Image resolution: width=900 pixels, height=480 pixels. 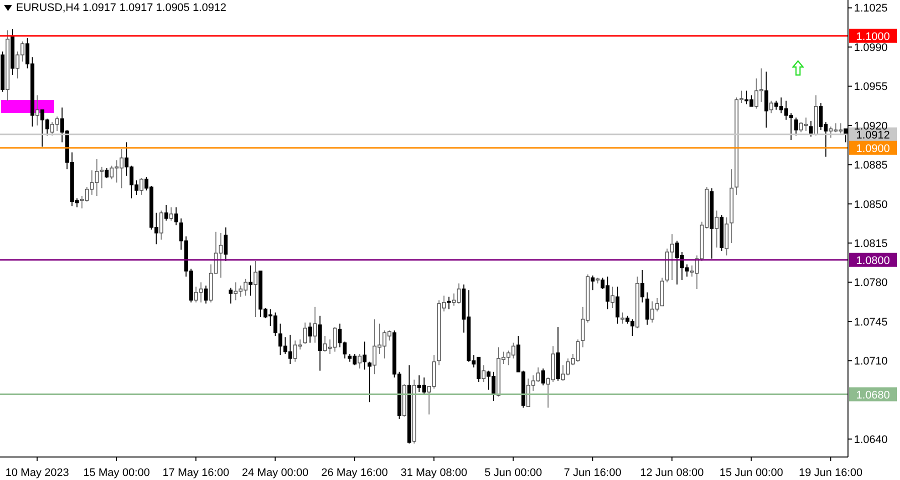 What do you see at coordinates (871, 244) in the screenshot?
I see `y-tick-label: 1.0815` at bounding box center [871, 244].